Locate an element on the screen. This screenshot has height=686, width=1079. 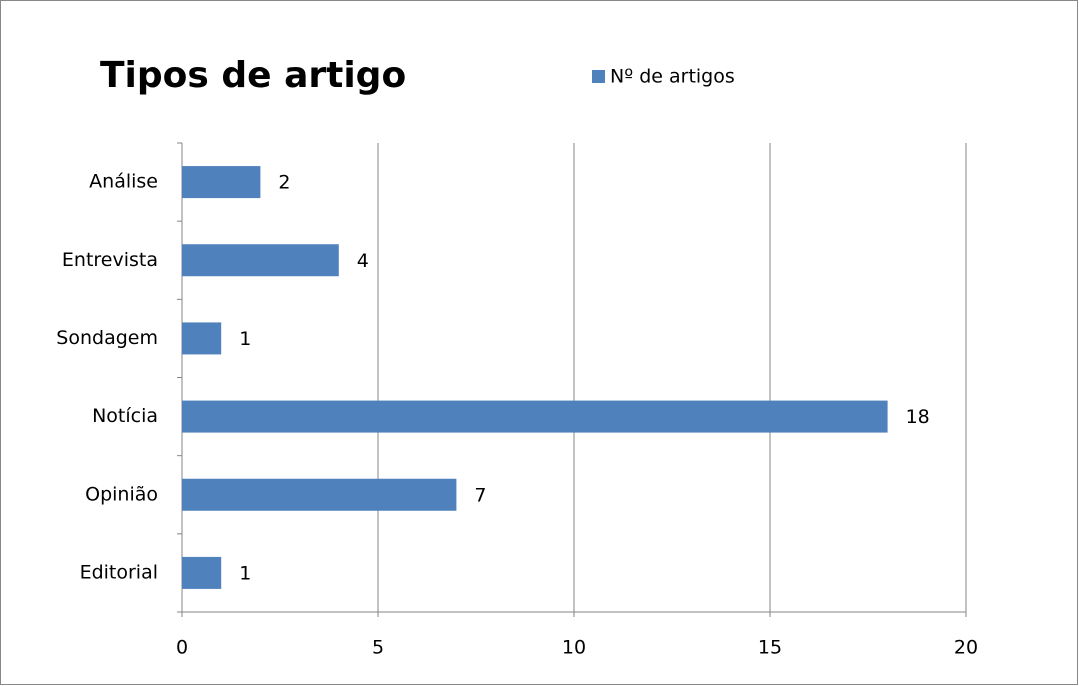
x-tick-label: 15 is located at coordinates (770, 648).